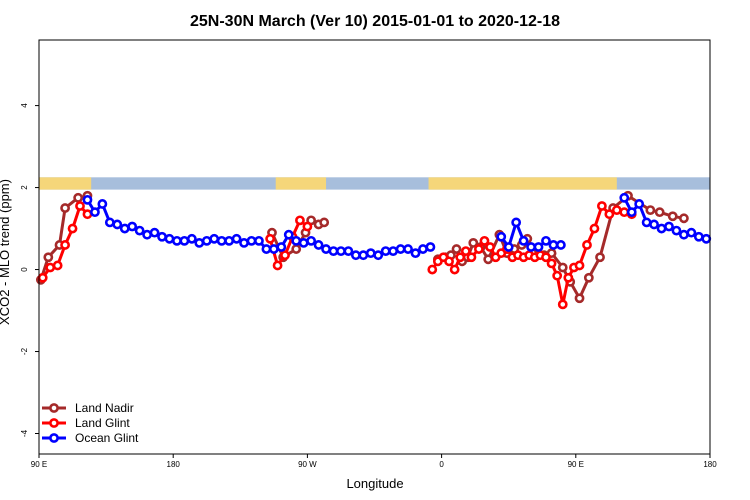  I want to click on y-axis-label: XCO2 - MLO trend (ppm), so click(6, 252).